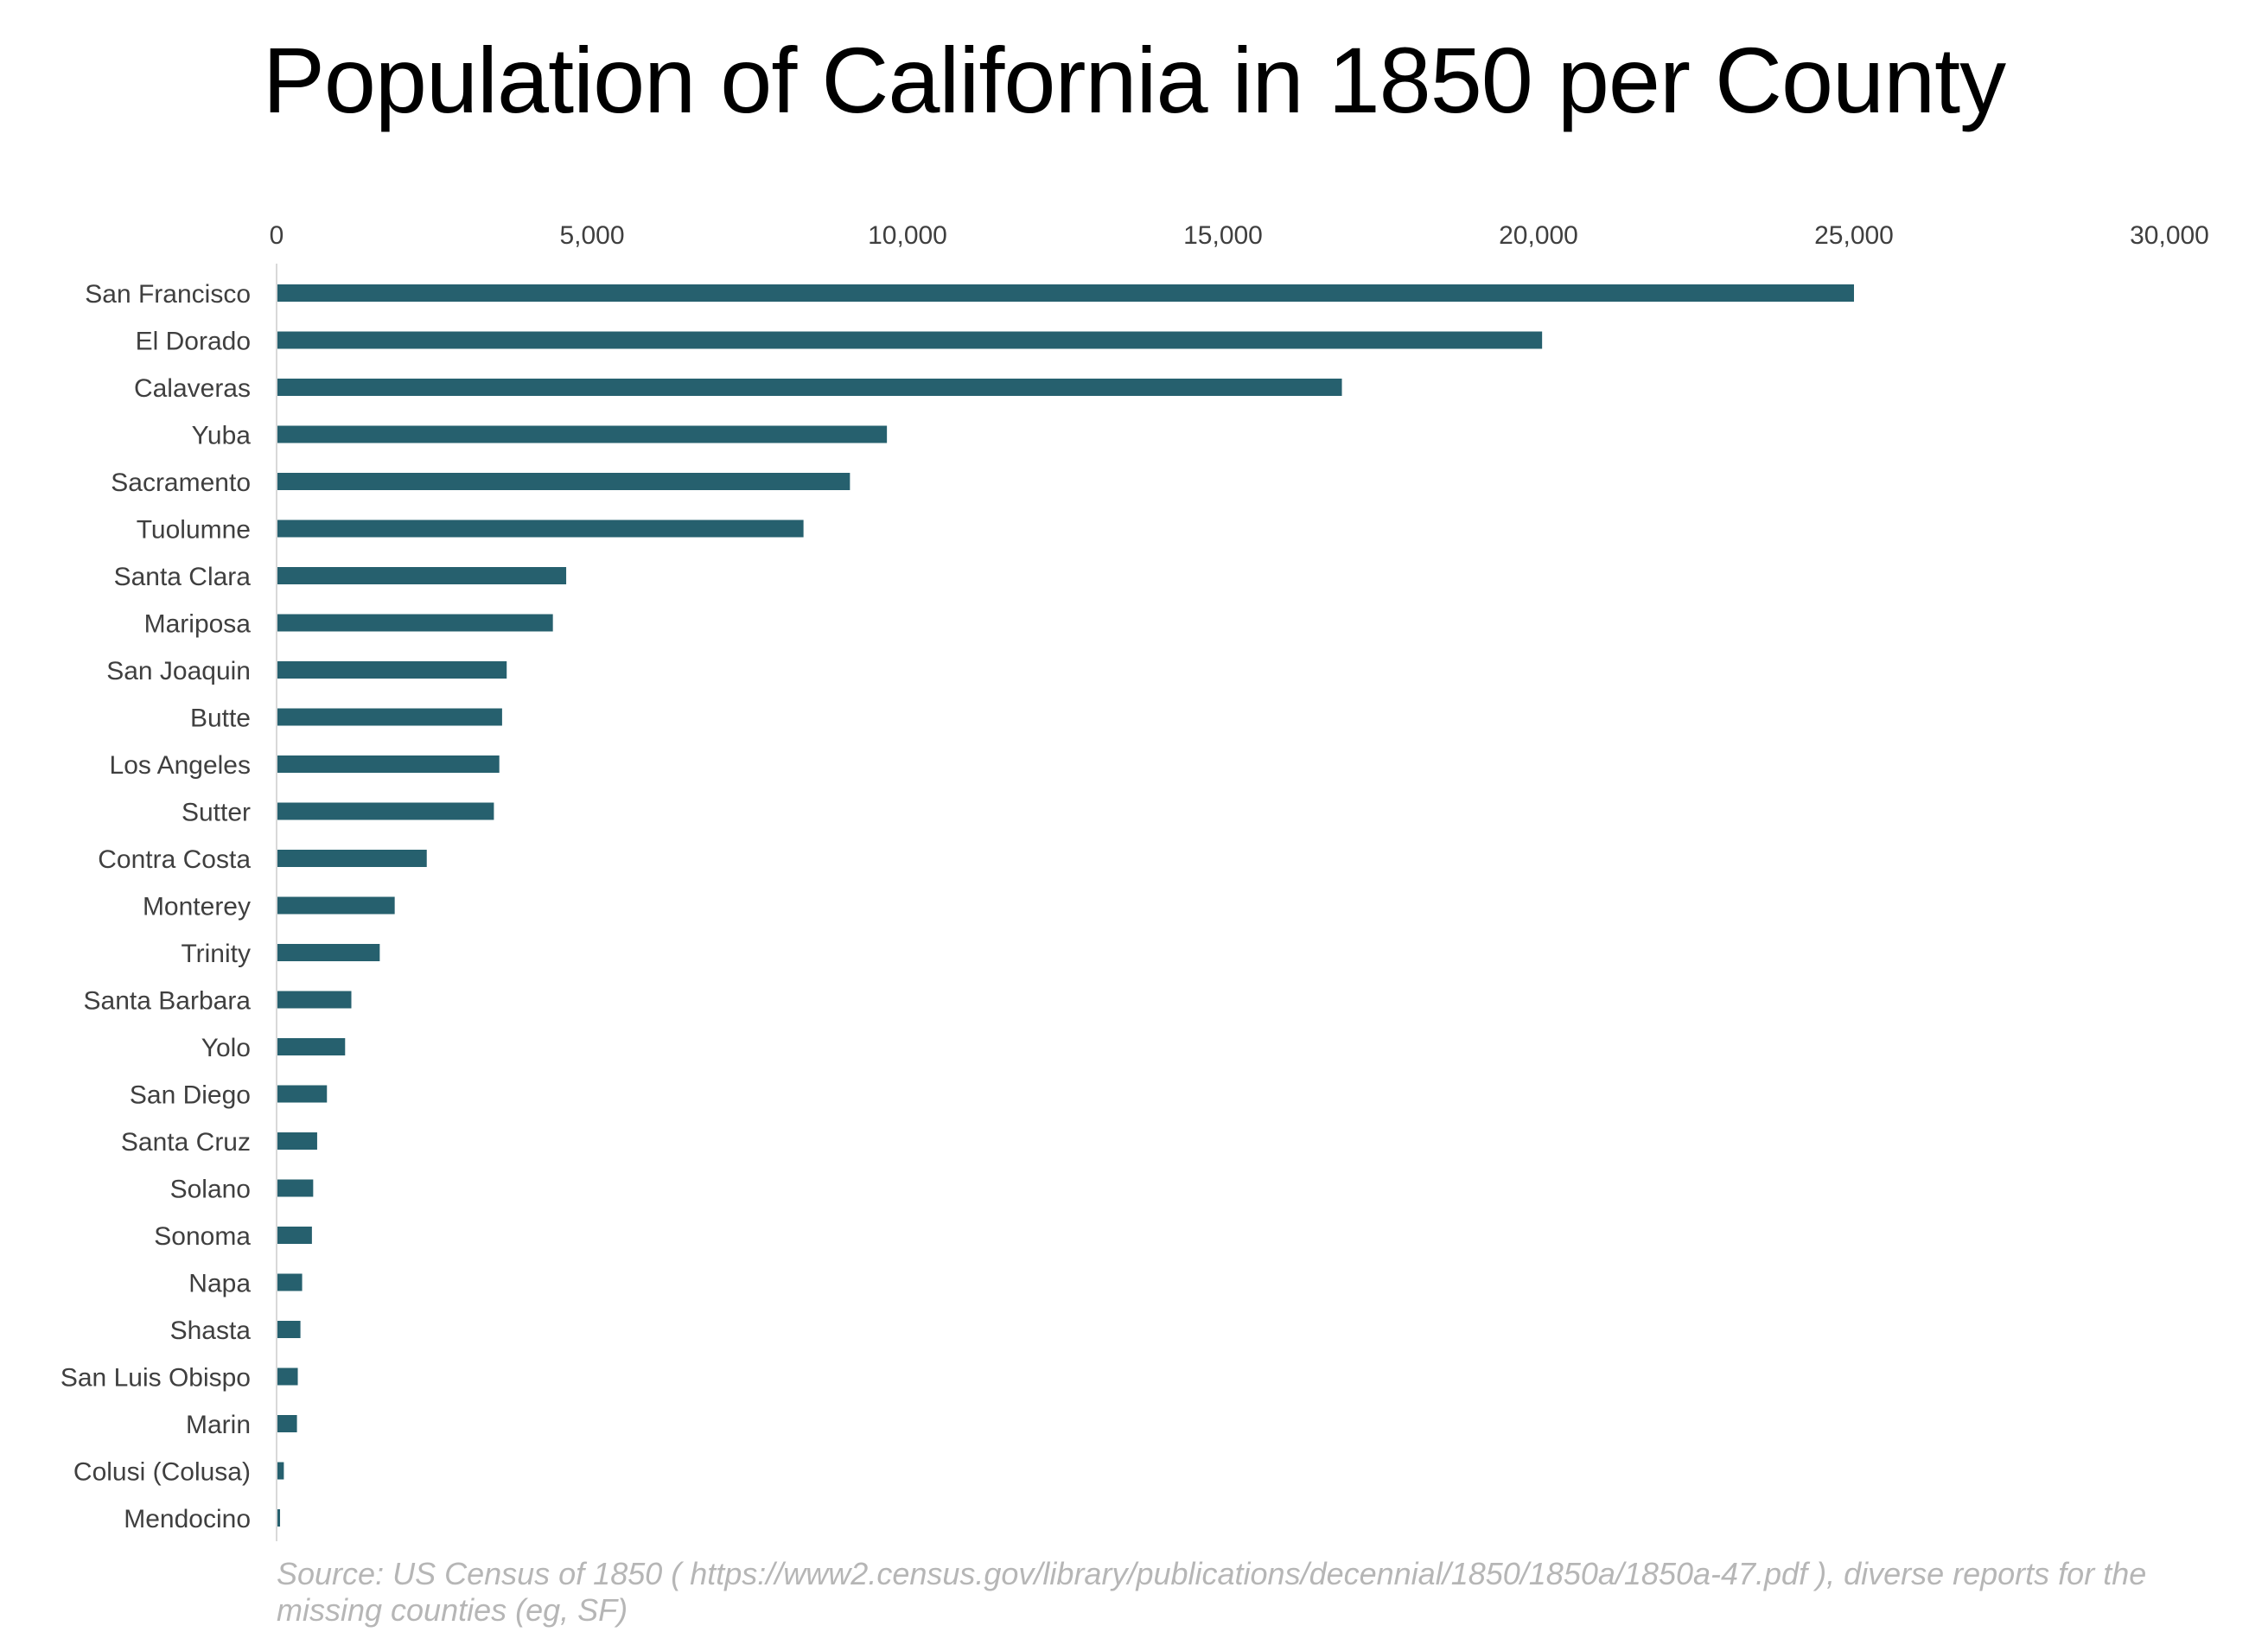  What do you see at coordinates (218, 1425) in the screenshot?
I see `y-category-label: Marin` at bounding box center [218, 1425].